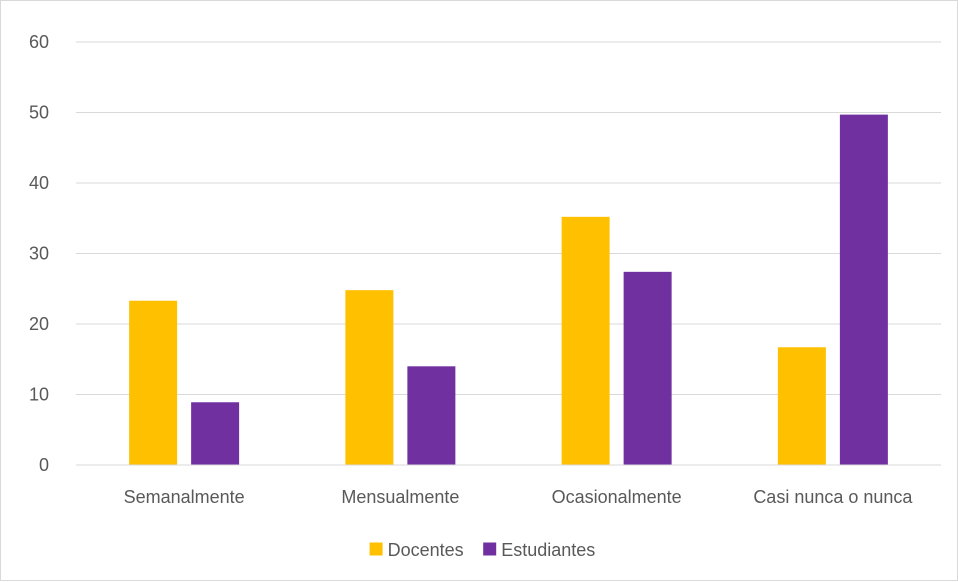 Image resolution: width=958 pixels, height=582 pixels. I want to click on x-category-label: Semanalmente, so click(184, 497).